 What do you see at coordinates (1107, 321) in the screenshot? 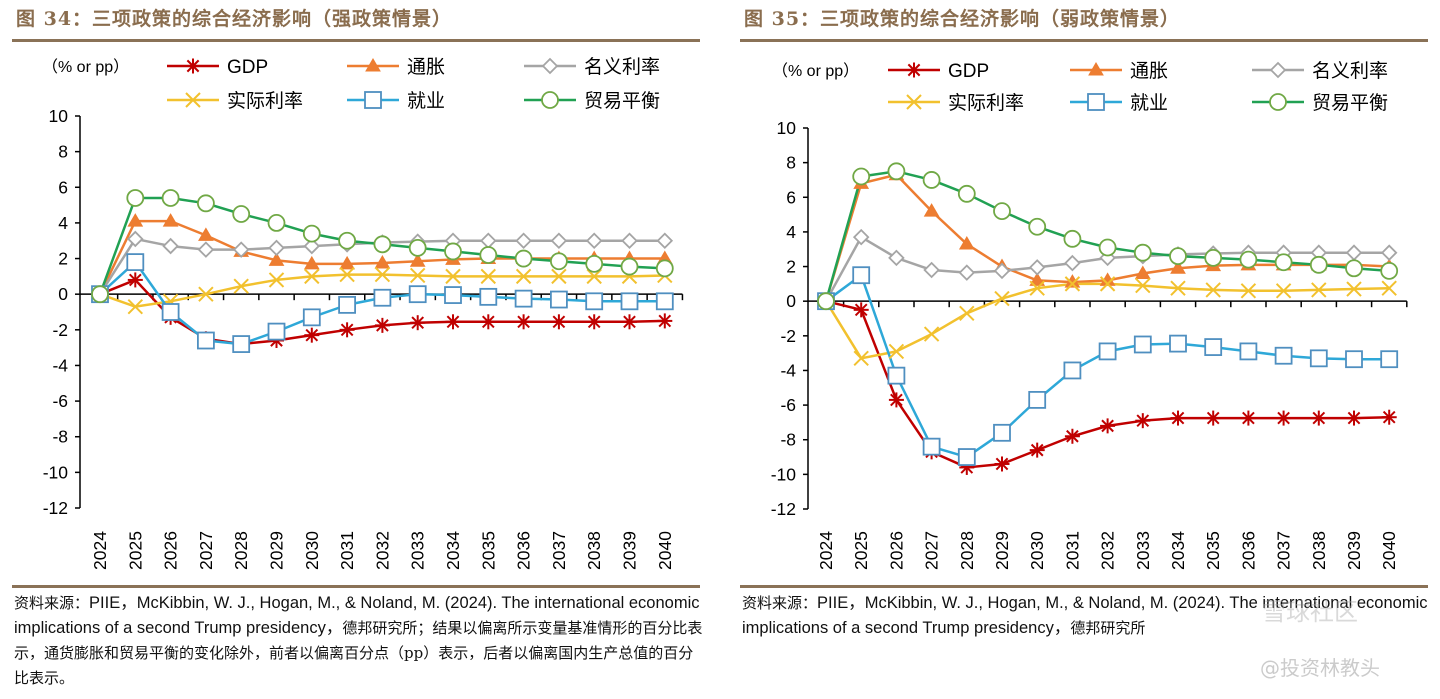
I see `series-markers-real_rate` at bounding box center [1107, 321].